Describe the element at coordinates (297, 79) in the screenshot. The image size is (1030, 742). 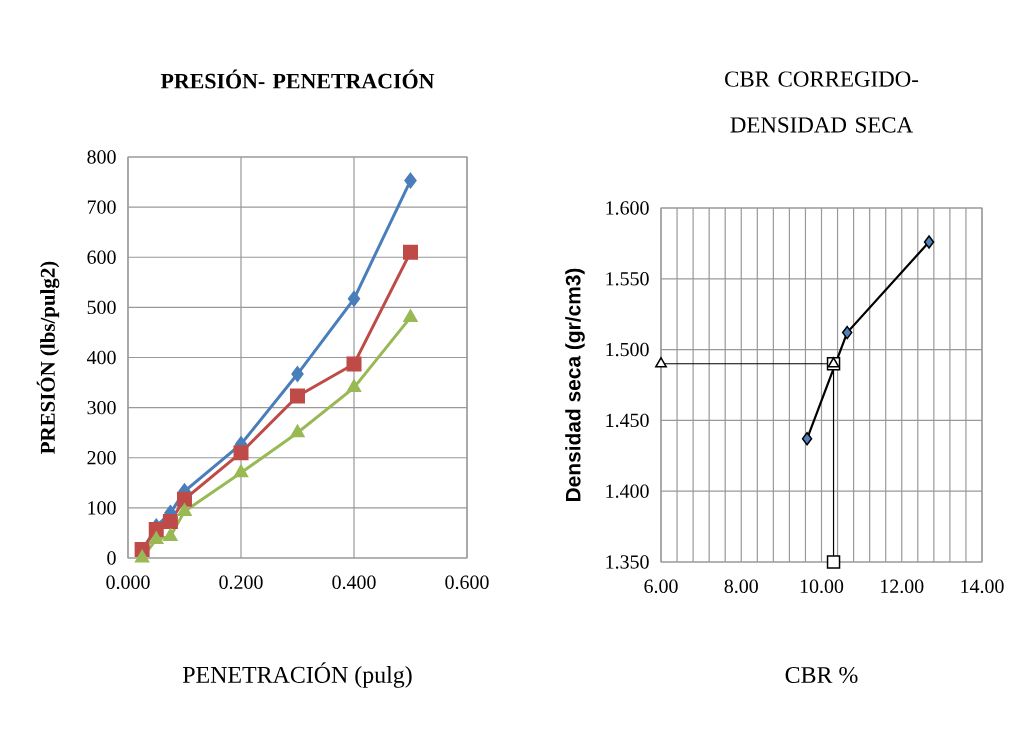
I see `chart-title: PRESIÓN- PENETRACIÓN` at that location.